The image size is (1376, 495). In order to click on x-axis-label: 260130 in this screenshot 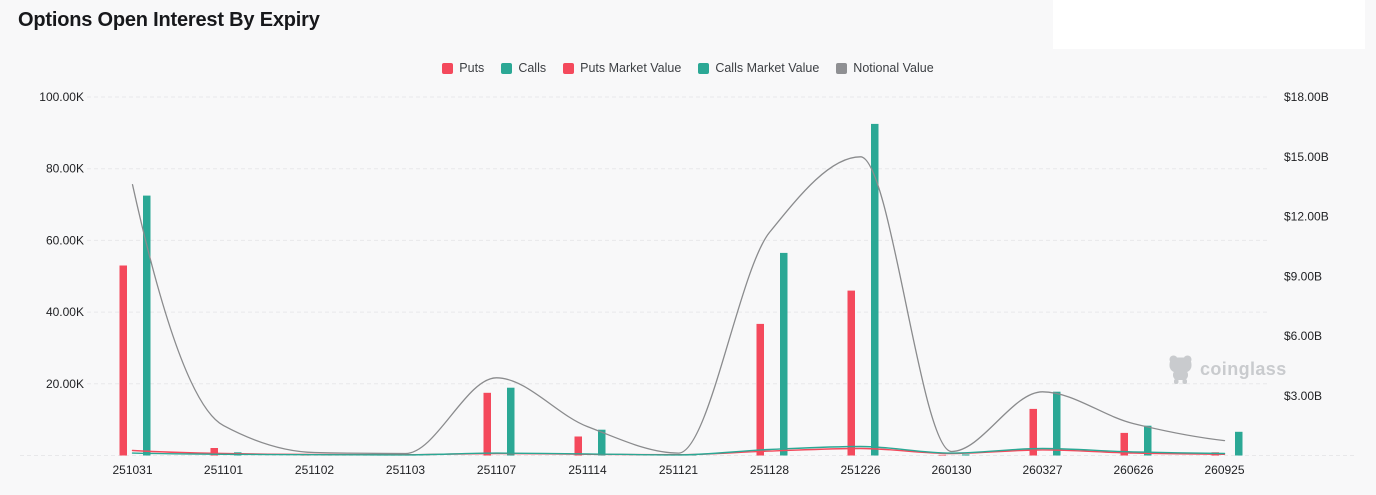, I will do `click(951, 470)`.